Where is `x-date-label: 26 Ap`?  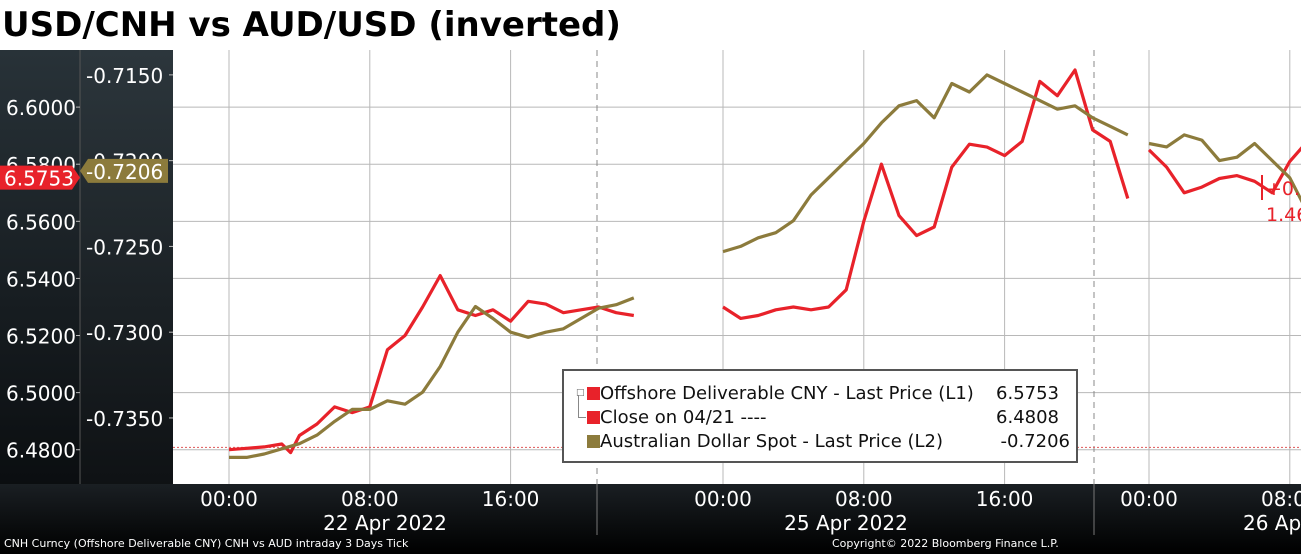 x-date-label: 26 Ap is located at coordinates (1272, 523).